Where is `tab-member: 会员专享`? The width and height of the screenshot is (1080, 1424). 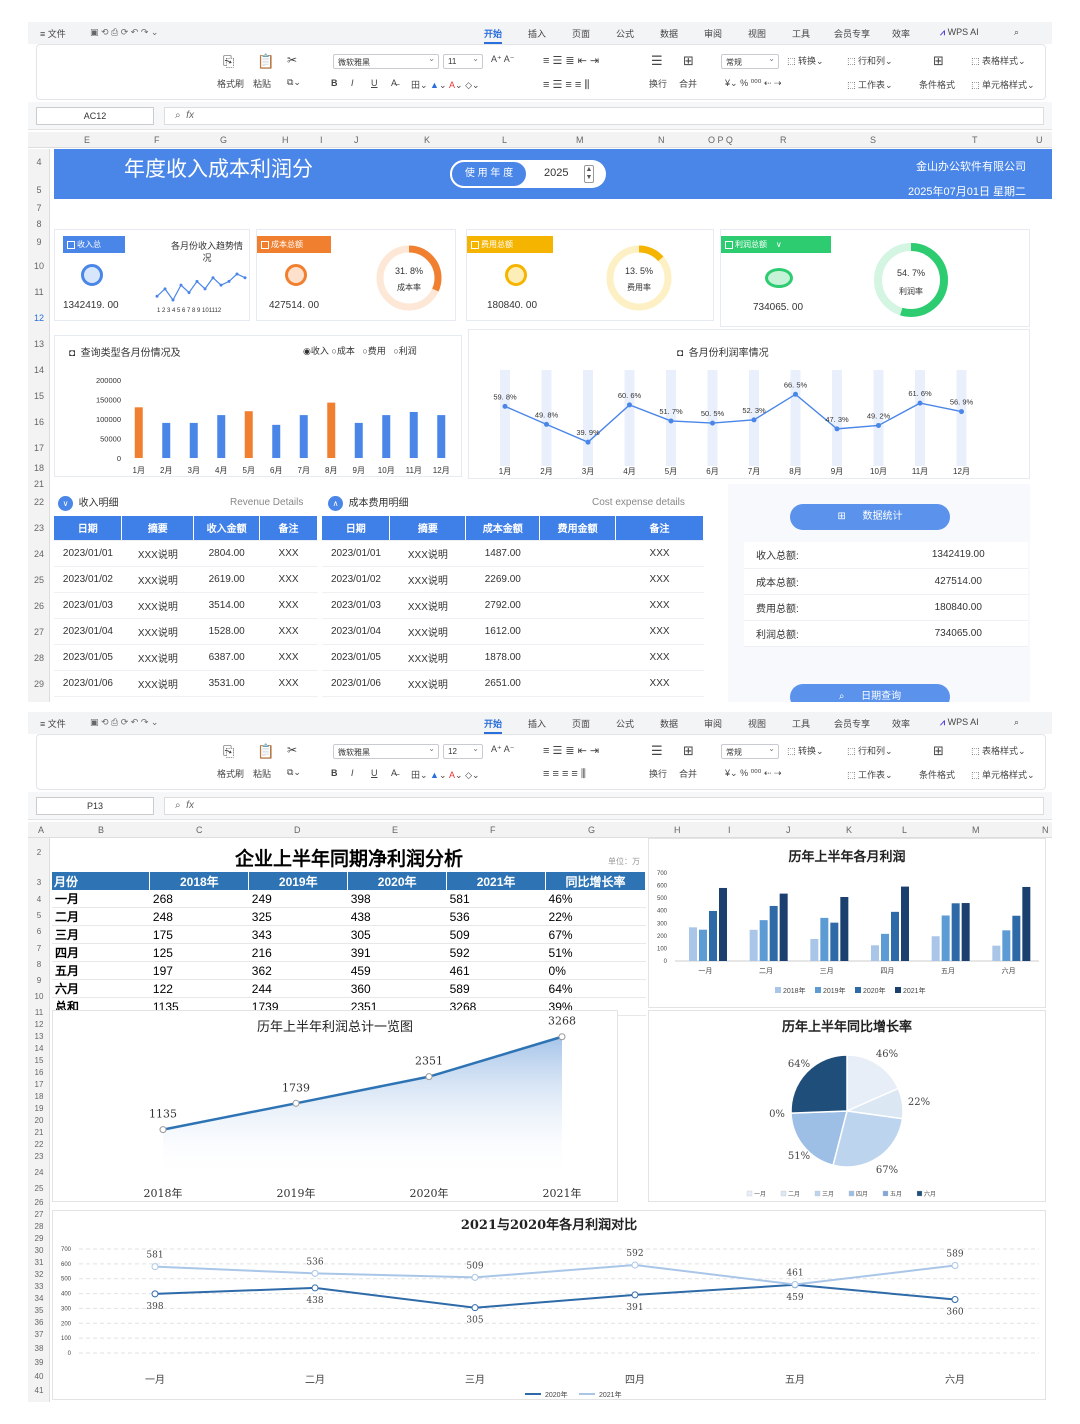 tab-member: 会员专享 is located at coordinates (852, 724).